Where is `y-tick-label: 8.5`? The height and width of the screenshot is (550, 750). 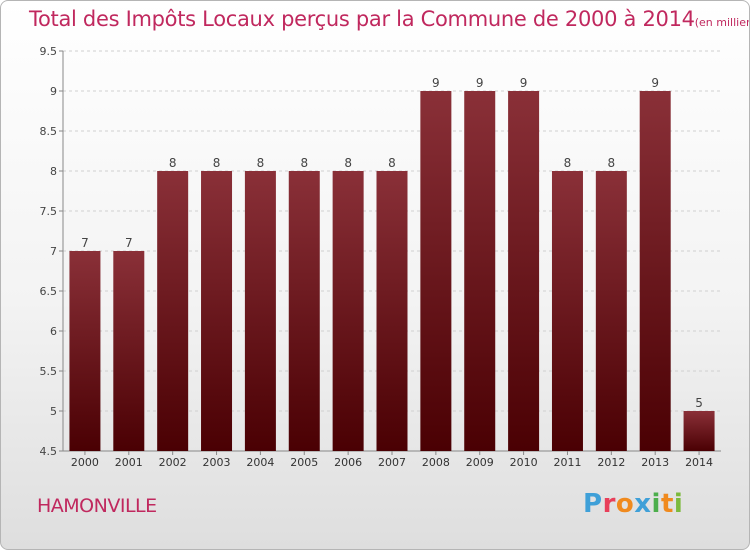
y-tick-label: 8.5 is located at coordinates (49, 131).